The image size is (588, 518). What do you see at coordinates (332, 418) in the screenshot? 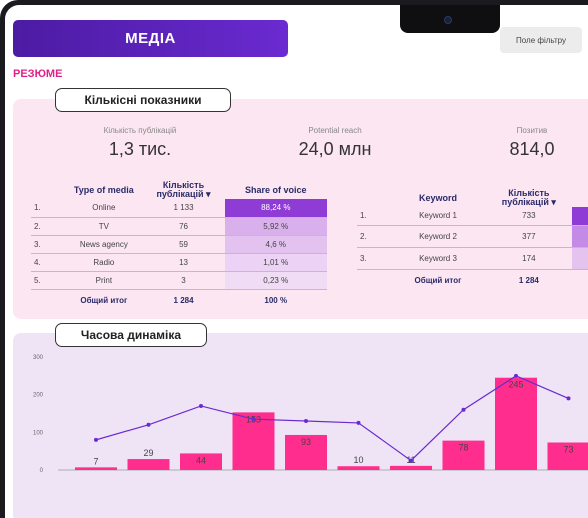
I see `series-line` at bounding box center [332, 418].